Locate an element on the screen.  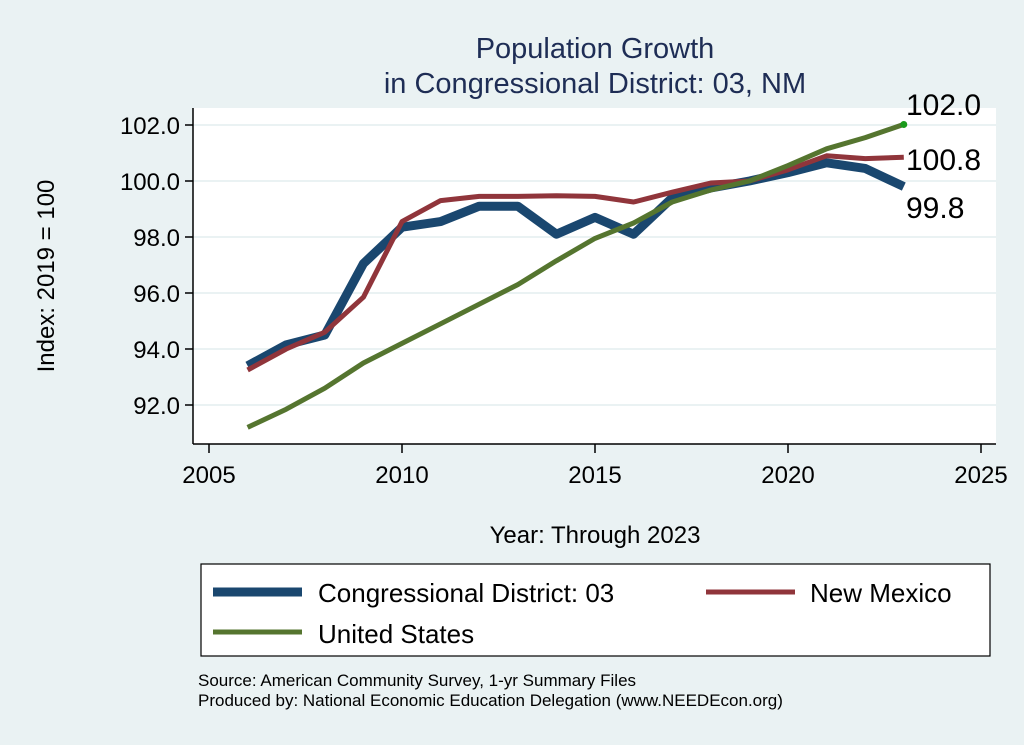
legend-box is located at coordinates (595, 610).